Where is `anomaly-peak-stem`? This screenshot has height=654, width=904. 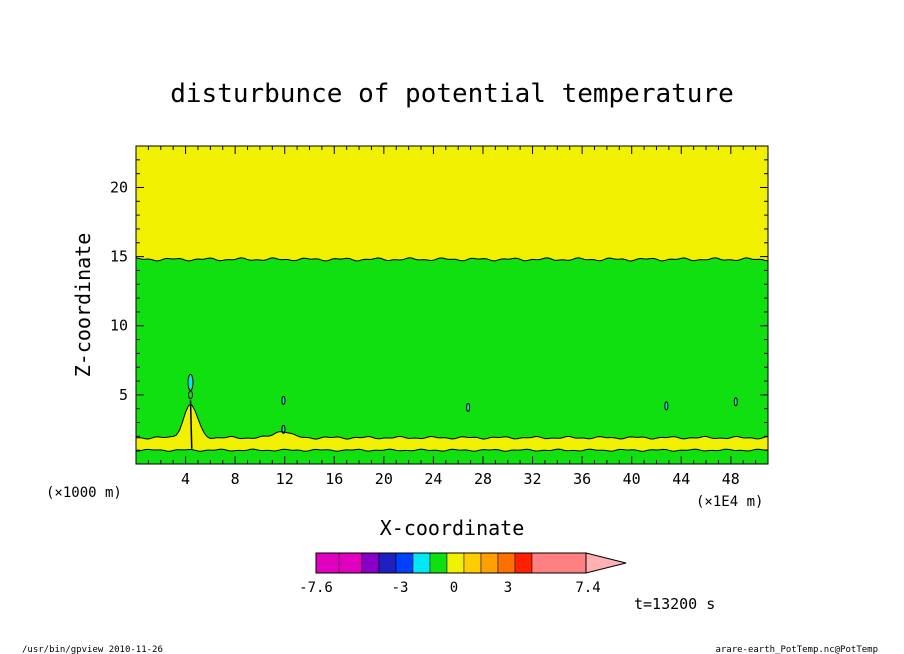 anomaly-peak-stem is located at coordinates (191, 424).